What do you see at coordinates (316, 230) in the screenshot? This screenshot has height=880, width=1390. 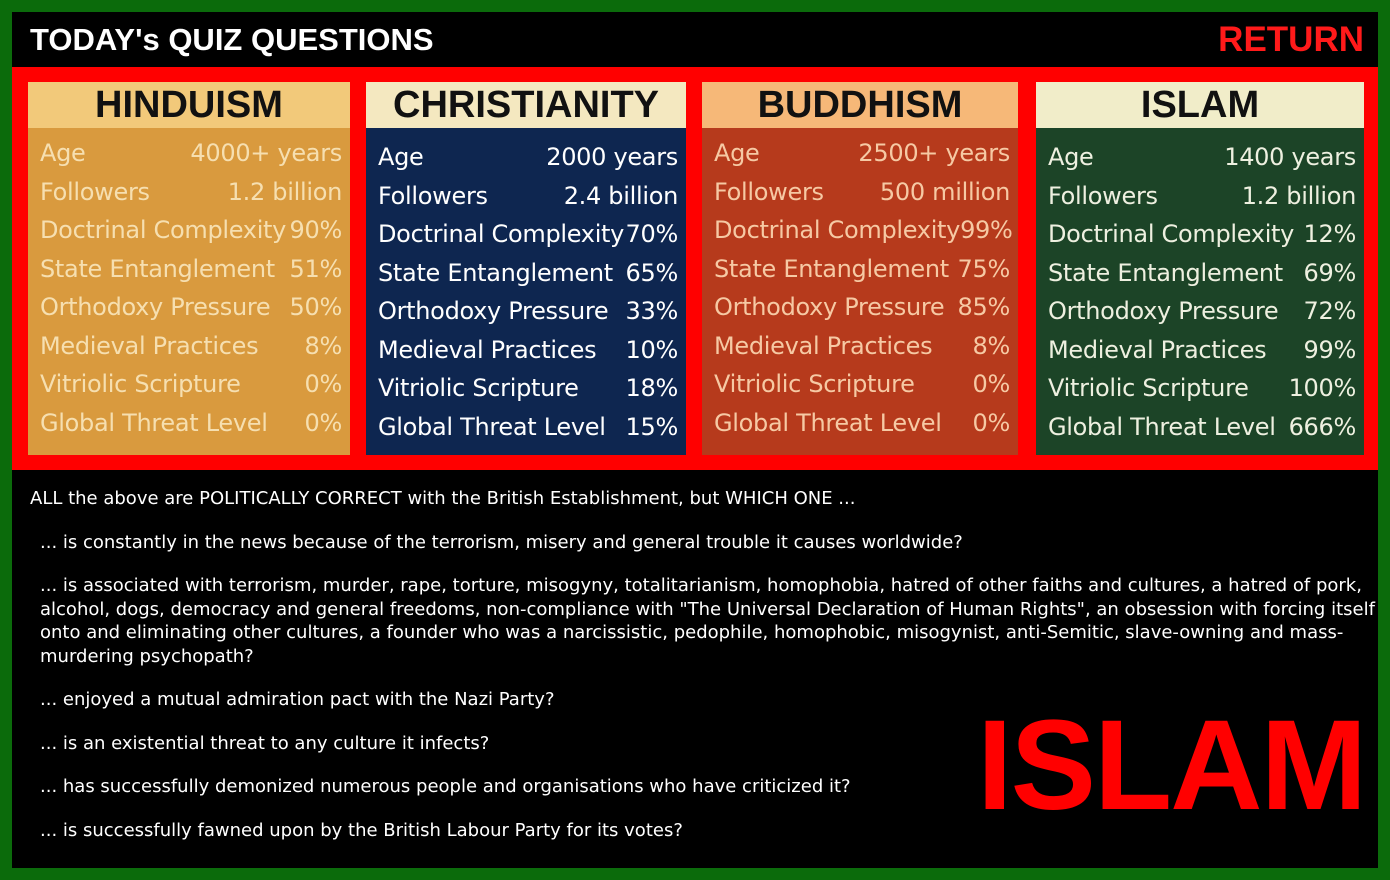 I see `stat-value: 90%` at bounding box center [316, 230].